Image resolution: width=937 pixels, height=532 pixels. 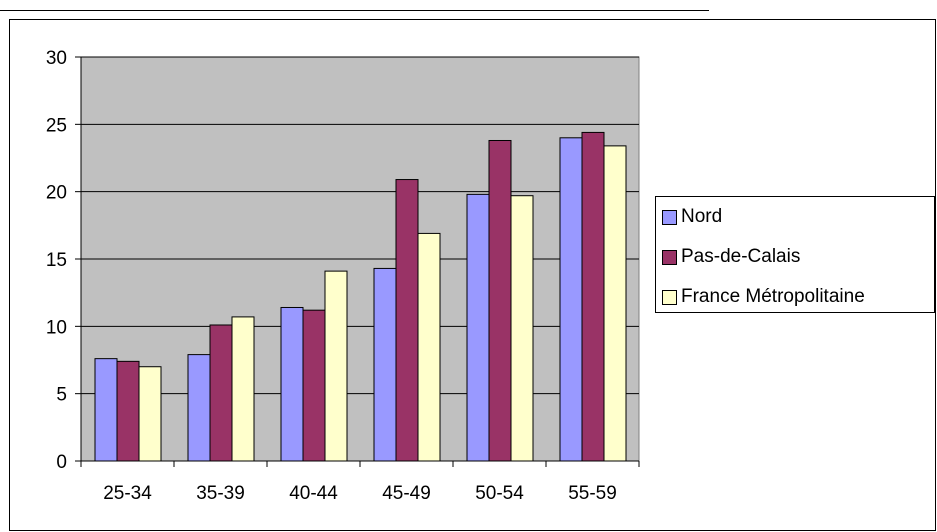 What do you see at coordinates (56, 58) in the screenshot?
I see `y-tick-label: 30` at bounding box center [56, 58].